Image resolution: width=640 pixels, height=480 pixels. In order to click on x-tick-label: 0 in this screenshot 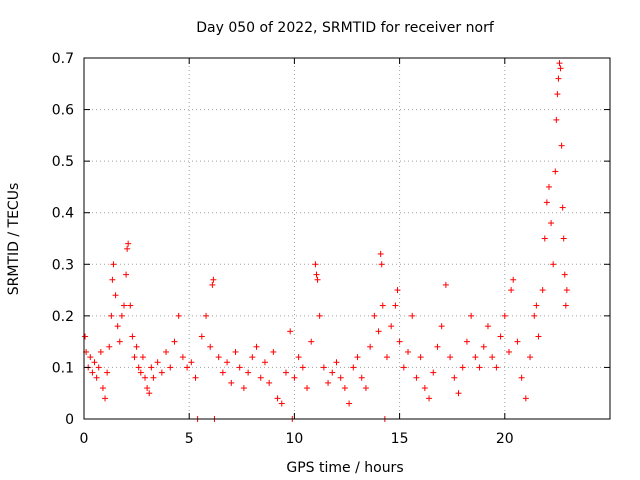, I will do `click(84, 439)`.